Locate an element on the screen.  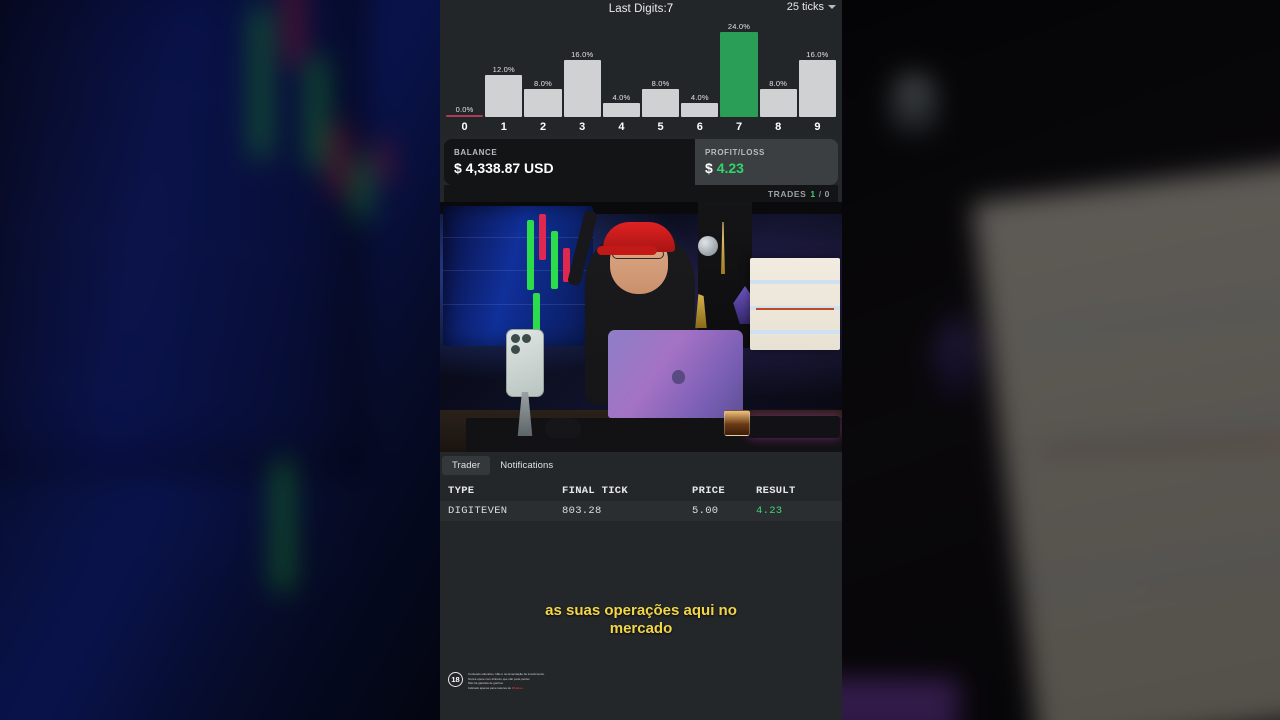
chart-title-prefix: Last Digits: is located at coordinates (637, 9).